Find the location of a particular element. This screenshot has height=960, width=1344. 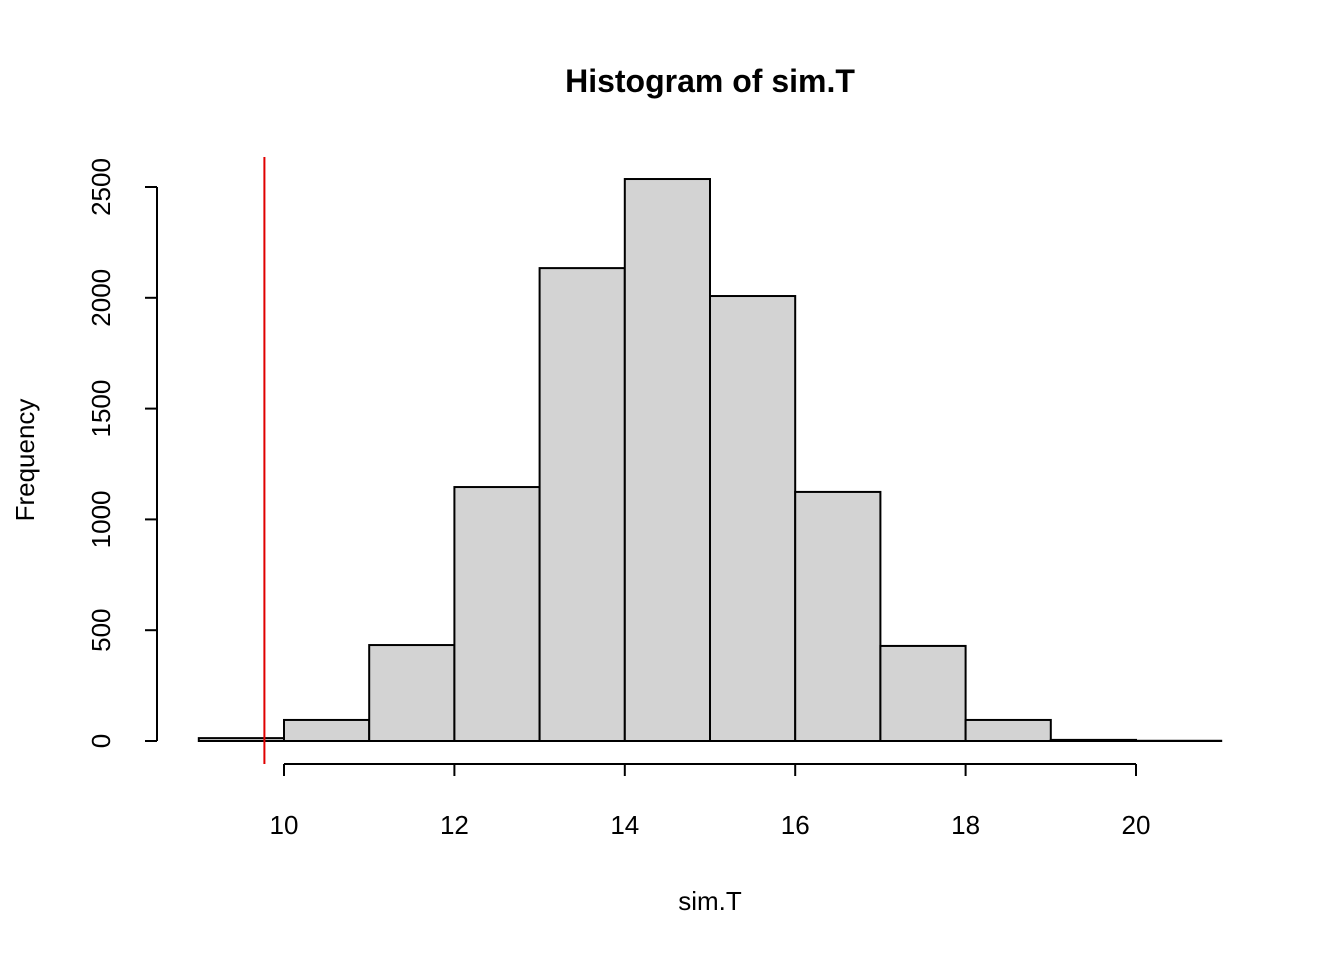

x-tick-label: 18 is located at coordinates (965, 825).